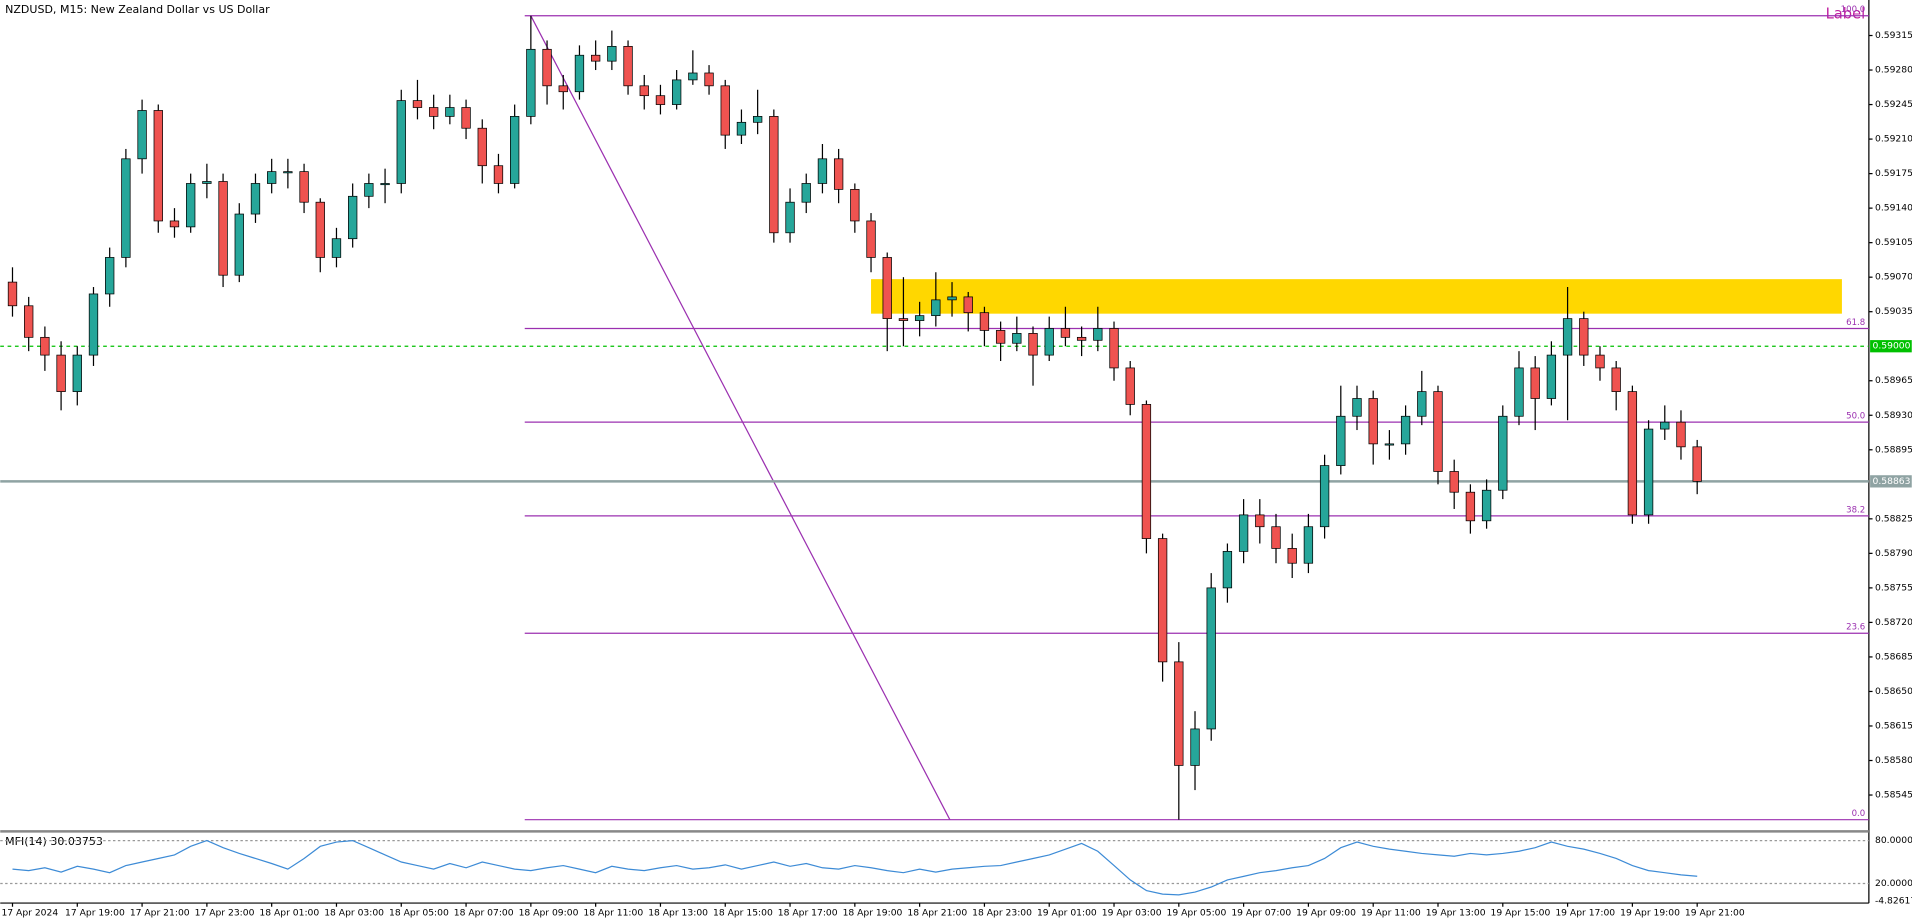 This screenshot has height=919, width=1912. What do you see at coordinates (1356, 296) in the screenshot?
I see `supply-zone` at bounding box center [1356, 296].